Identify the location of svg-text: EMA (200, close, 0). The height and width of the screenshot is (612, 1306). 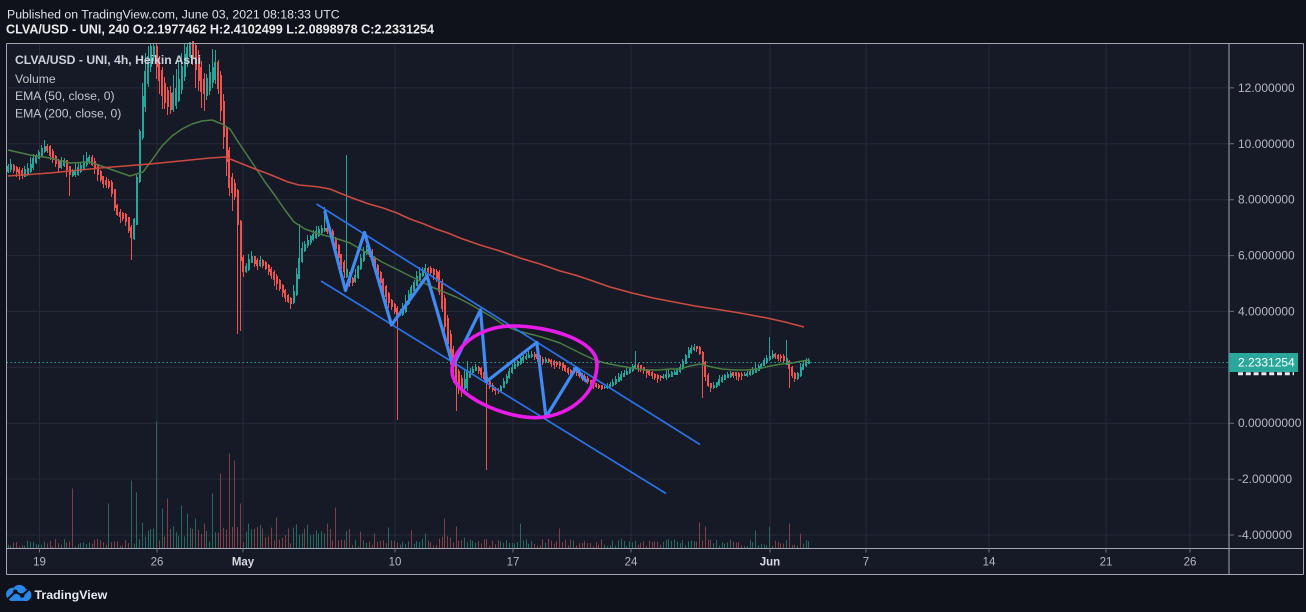
(68, 114).